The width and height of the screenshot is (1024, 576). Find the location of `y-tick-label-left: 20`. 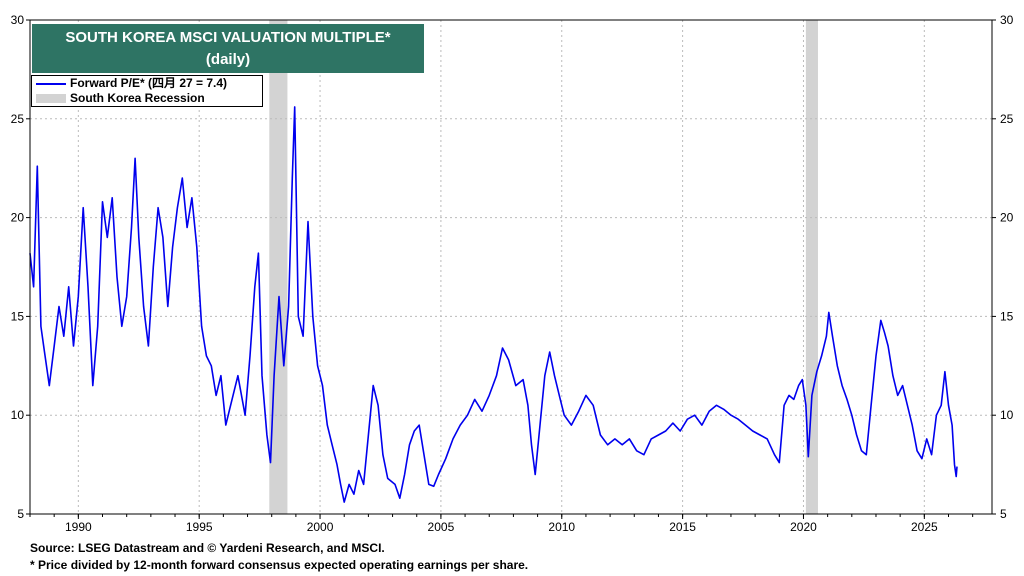

y-tick-label-left: 20 is located at coordinates (18, 218).